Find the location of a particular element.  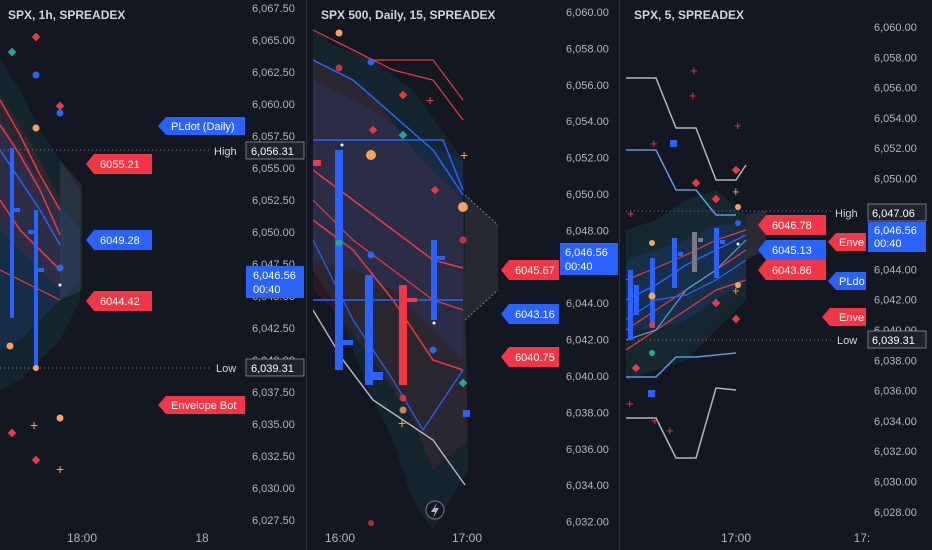

pldot-daily-label: PLdot (Daily) is located at coordinates (201, 126).